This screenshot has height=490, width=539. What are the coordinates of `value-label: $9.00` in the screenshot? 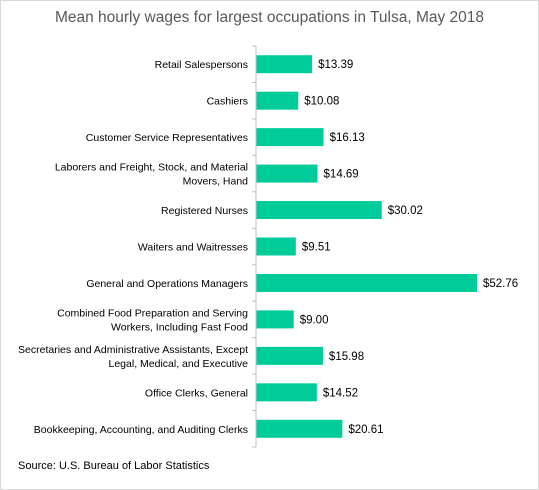 It's located at (314, 320).